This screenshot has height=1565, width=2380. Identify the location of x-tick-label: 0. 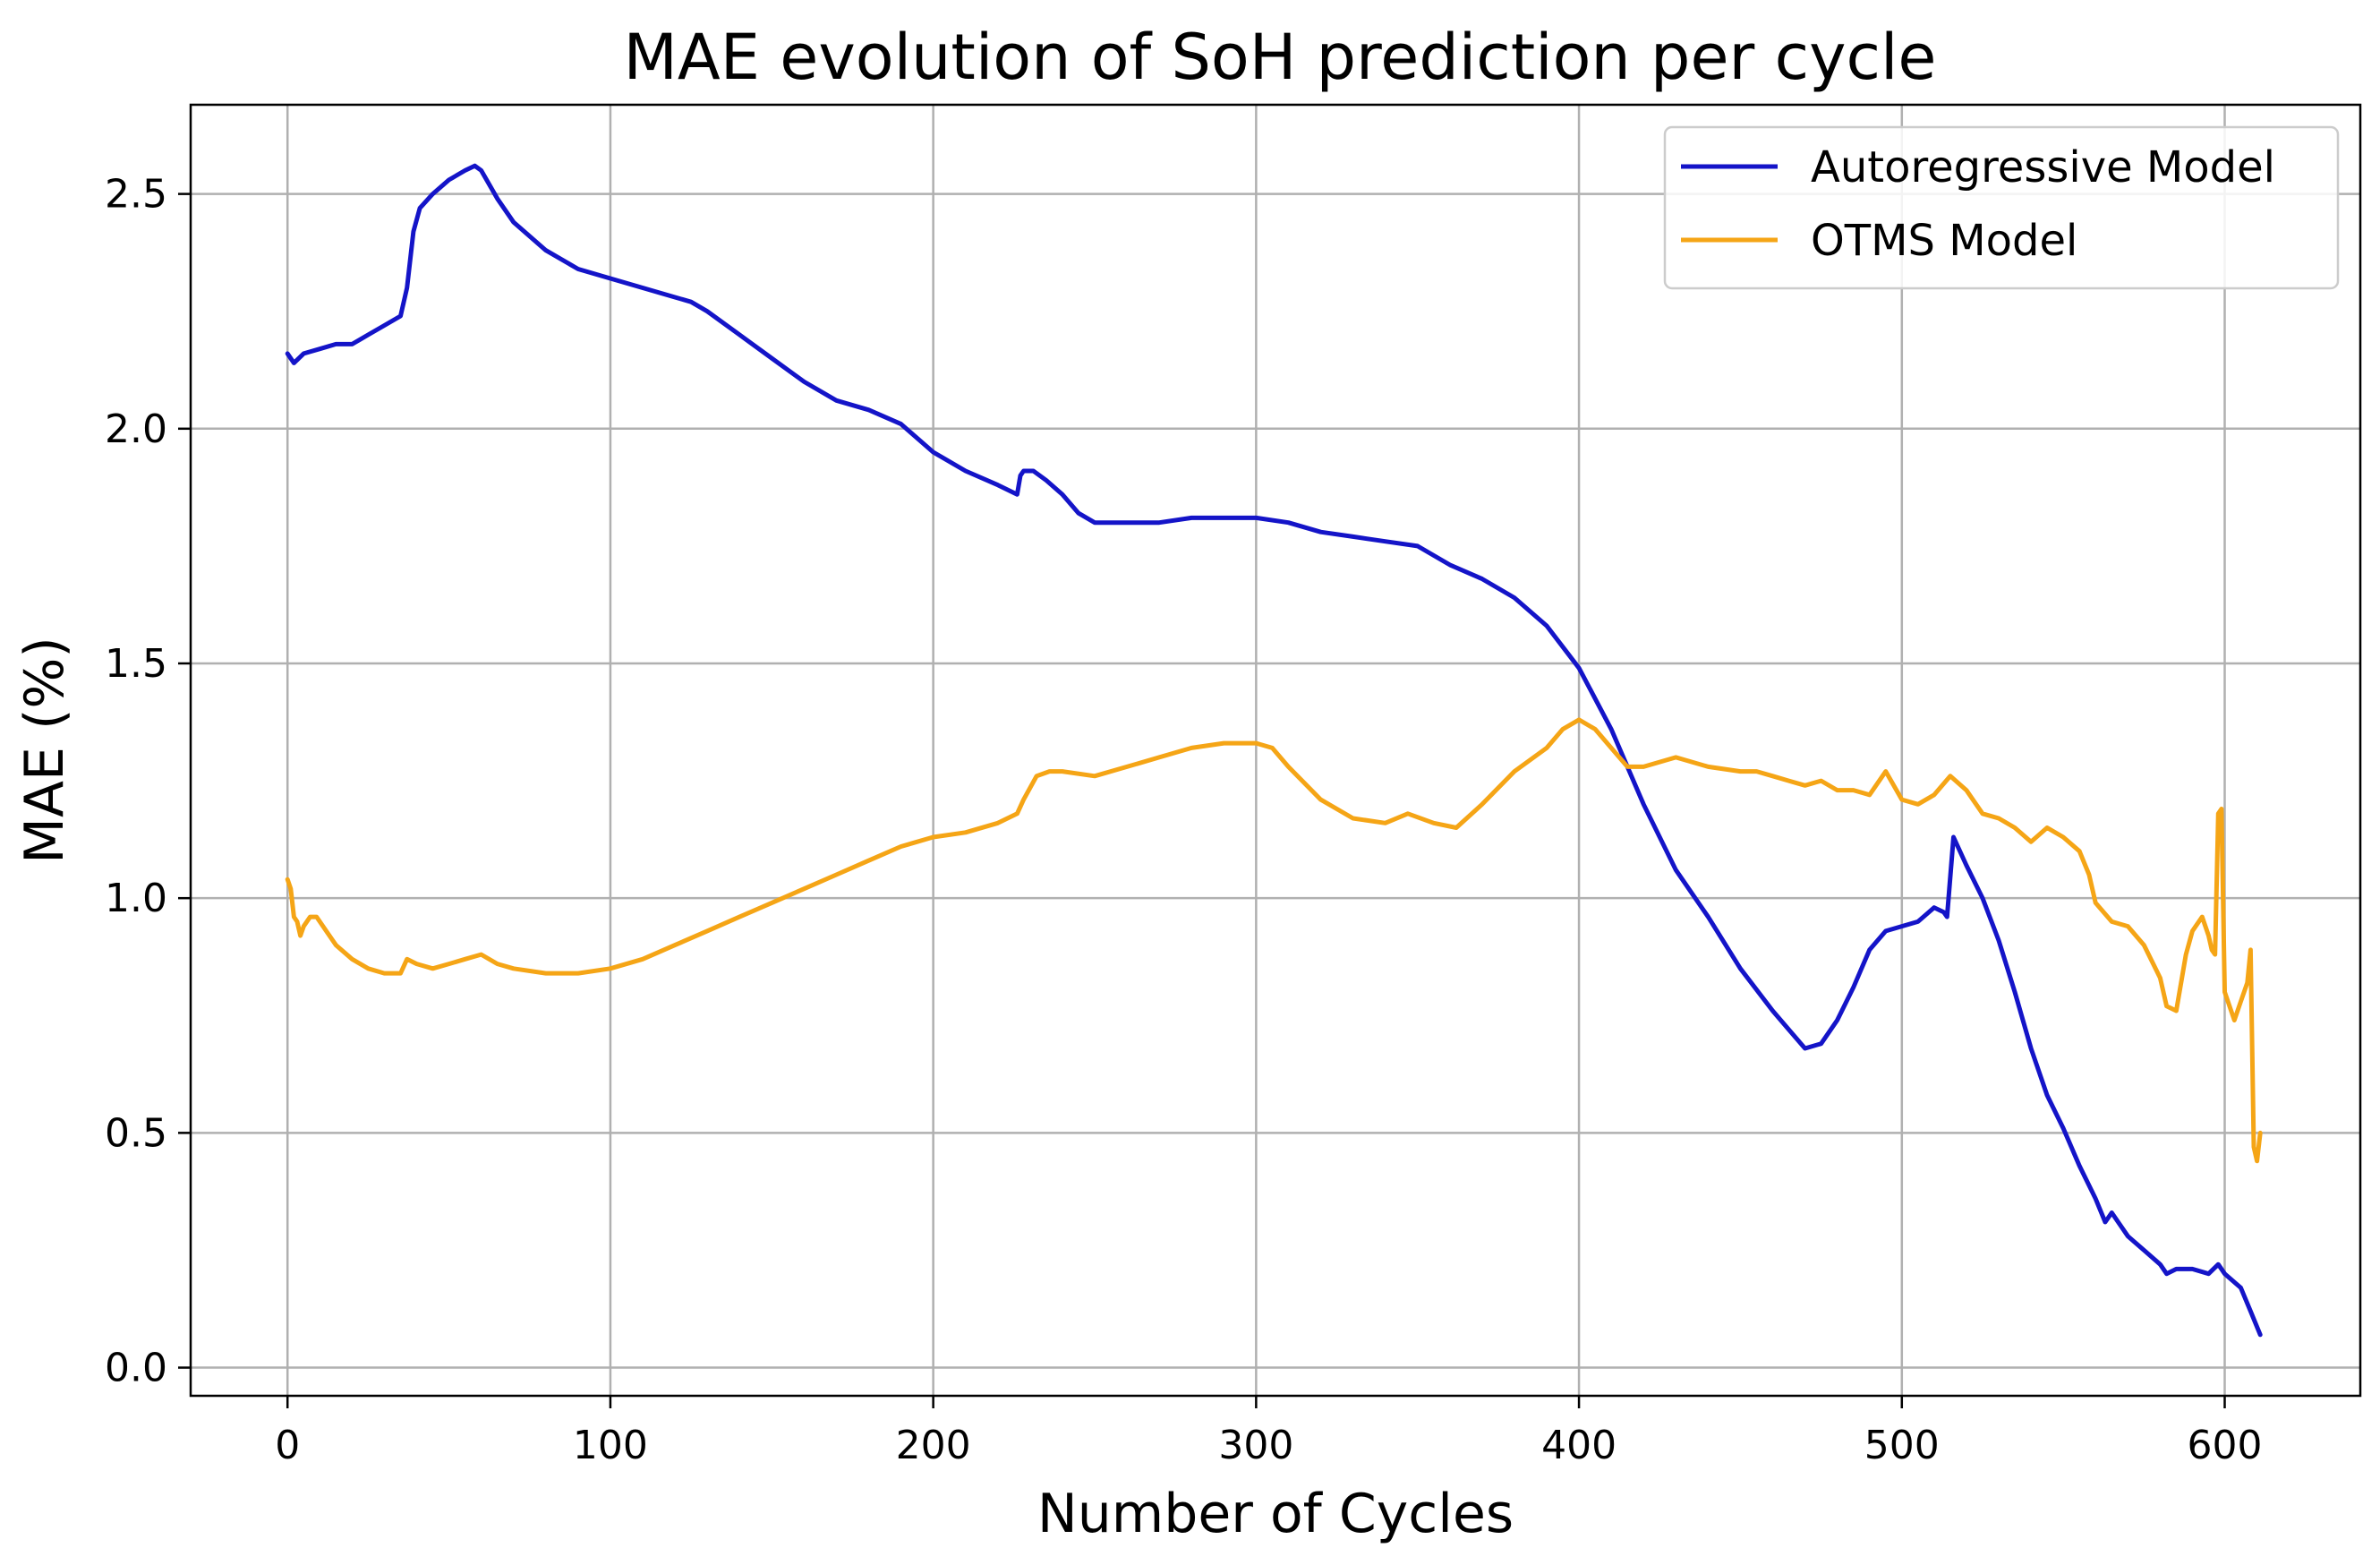
(287, 1445).